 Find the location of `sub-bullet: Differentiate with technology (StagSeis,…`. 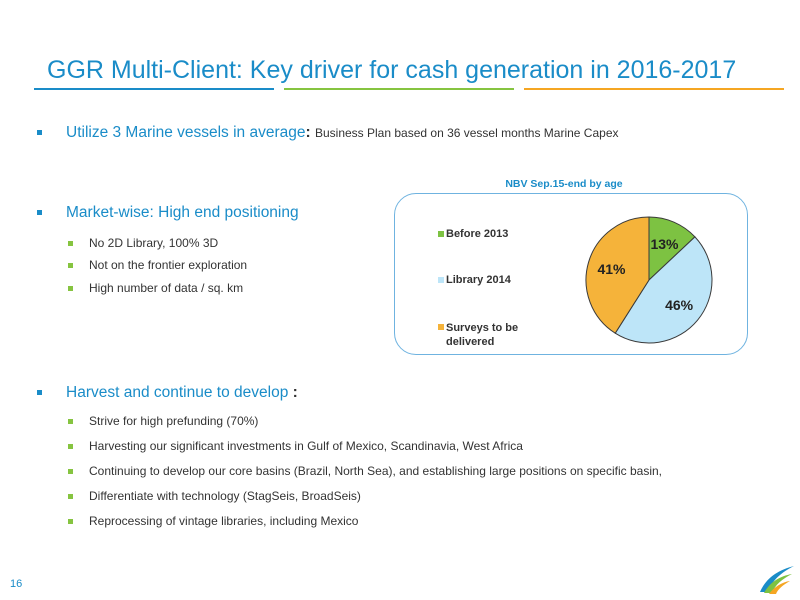

sub-bullet: Differentiate with technology (StagSeis,… is located at coordinates (214, 496).